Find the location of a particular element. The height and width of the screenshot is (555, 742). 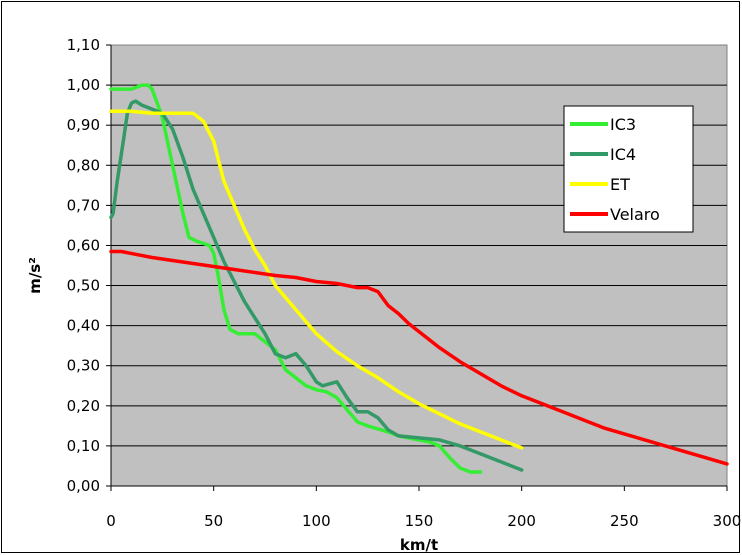

y-tick-label: 0,40 is located at coordinates (83, 326).